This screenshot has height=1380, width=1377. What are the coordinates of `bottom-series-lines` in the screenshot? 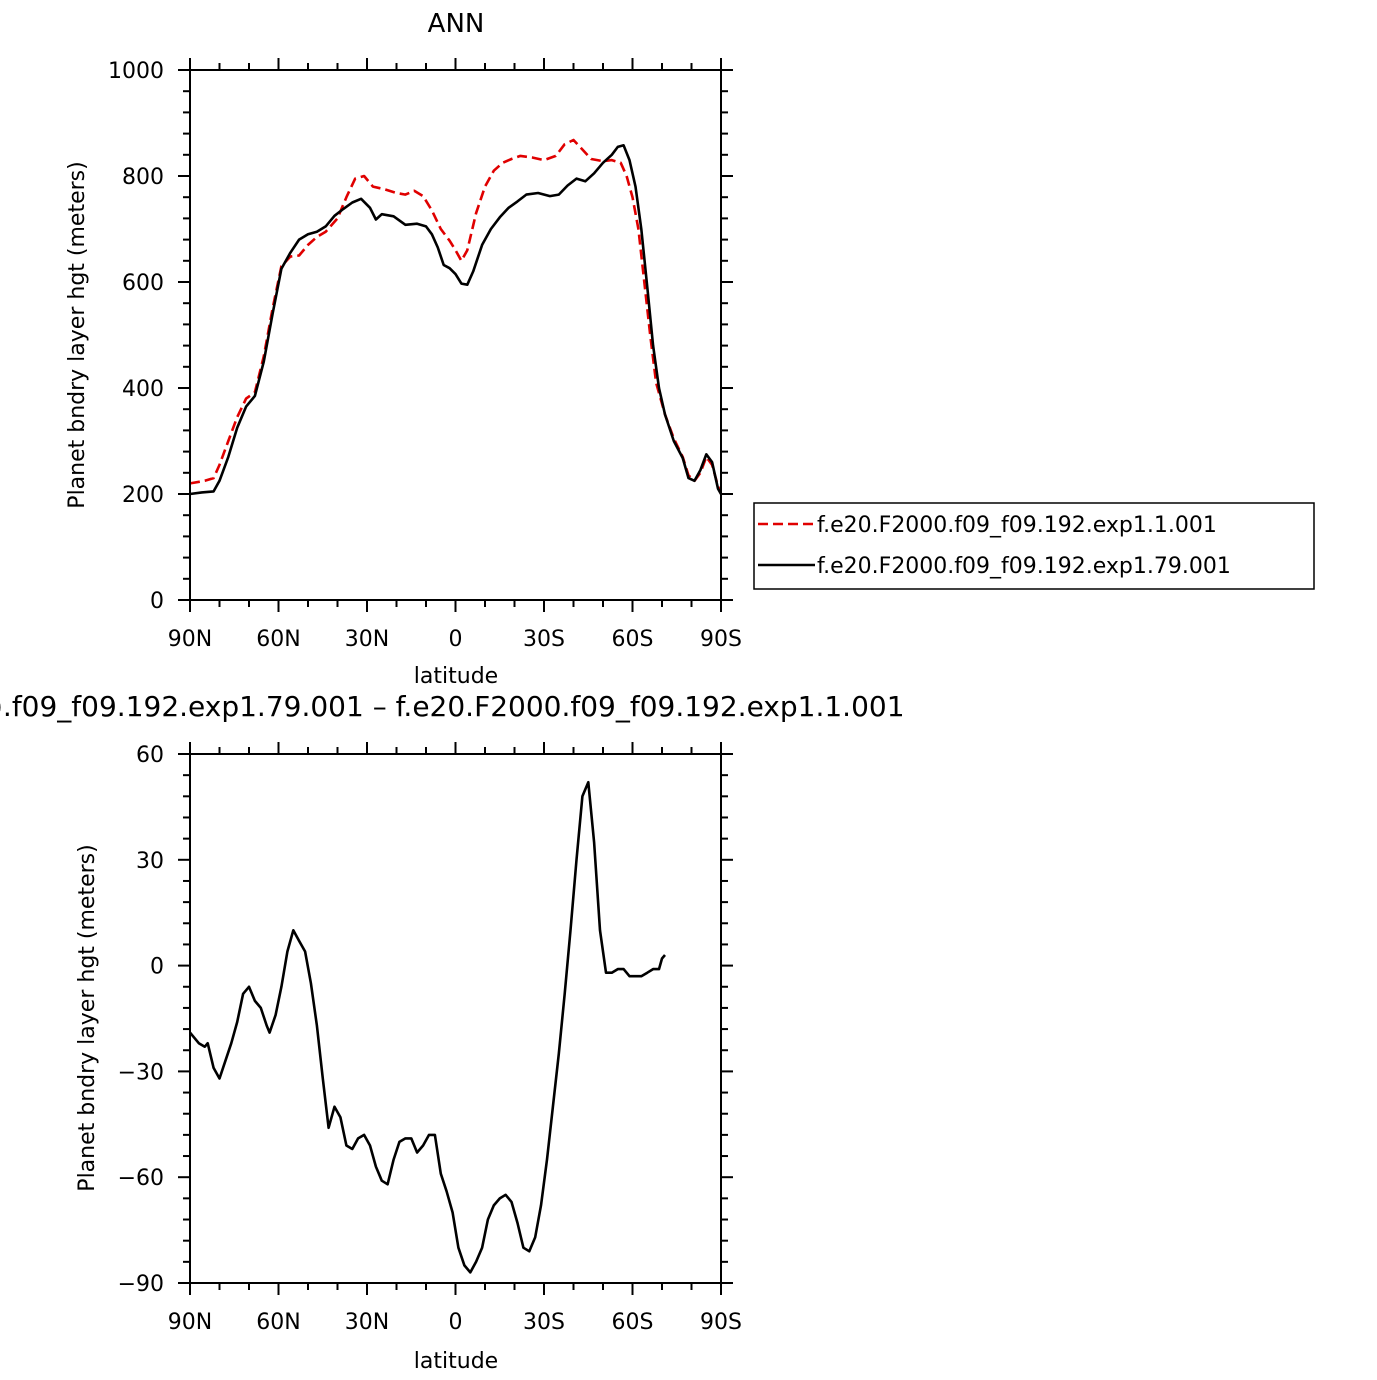 It's located at (427, 1027).